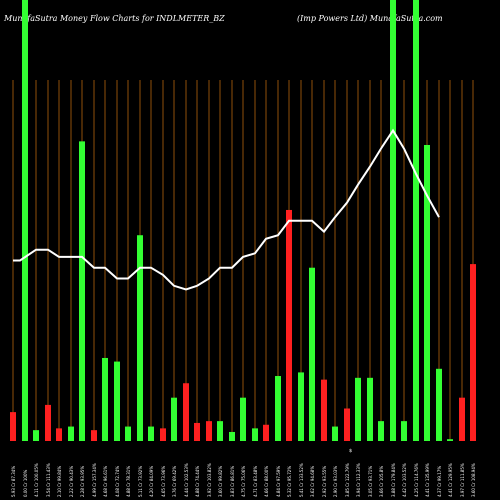 This screenshot has width=500, height=500. What do you see at coordinates (140, 481) in the screenshot?
I see `x-tick-label: 5.11 Cr 73.92%` at bounding box center [140, 481].